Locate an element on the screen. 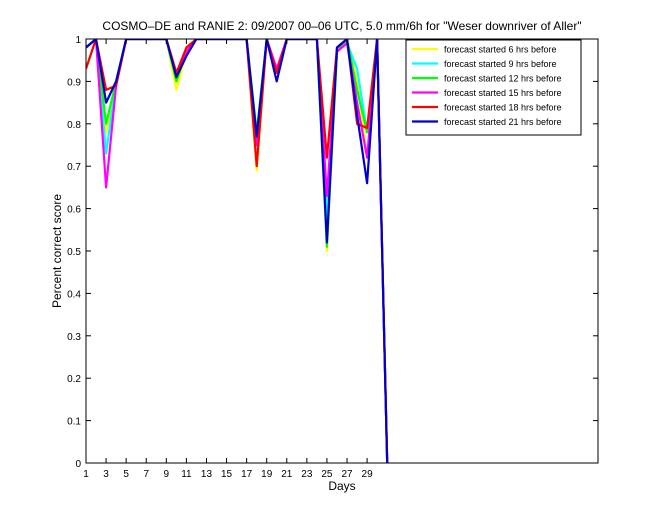  x-tick-label: 19 is located at coordinates (267, 474).